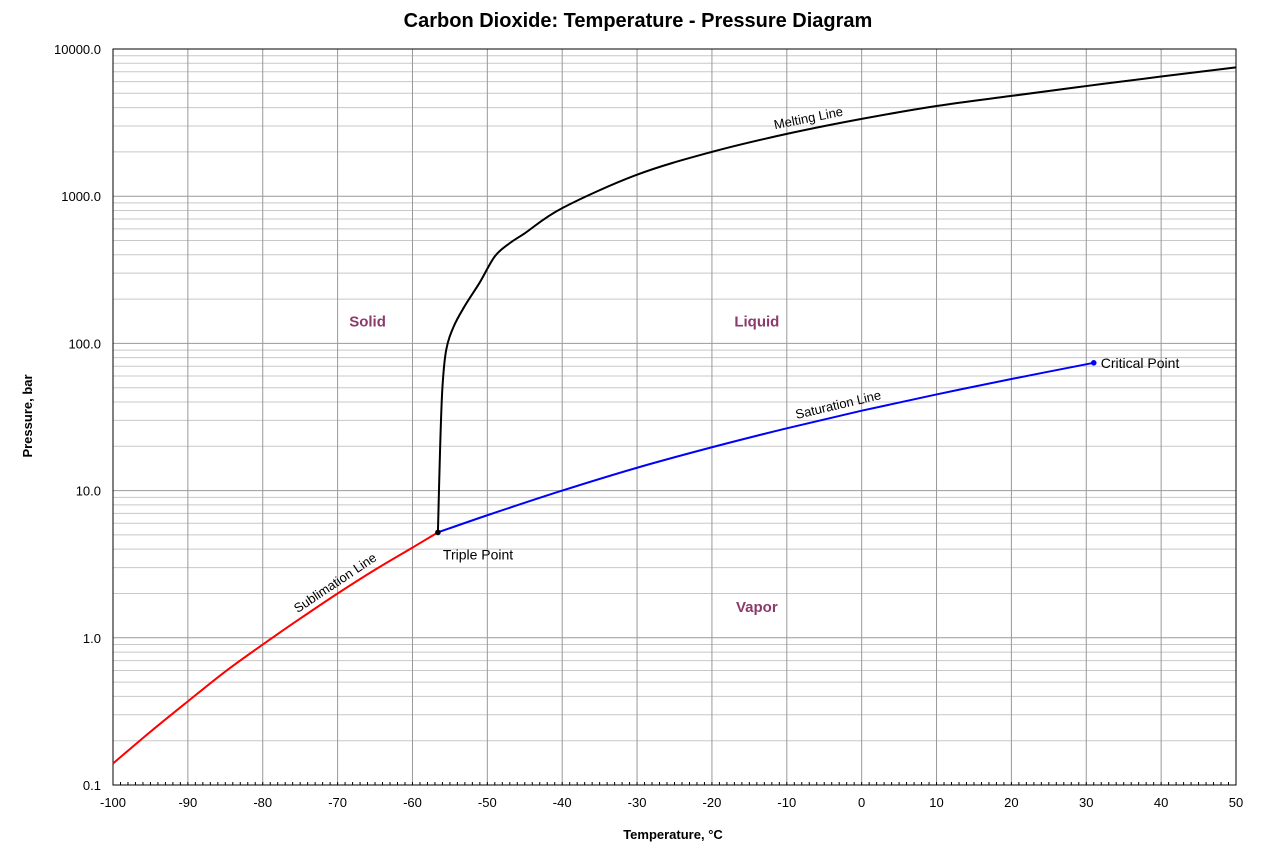 Image resolution: width=1276 pixels, height=865 pixels. I want to click on x-tick-label: -30, so click(637, 802).